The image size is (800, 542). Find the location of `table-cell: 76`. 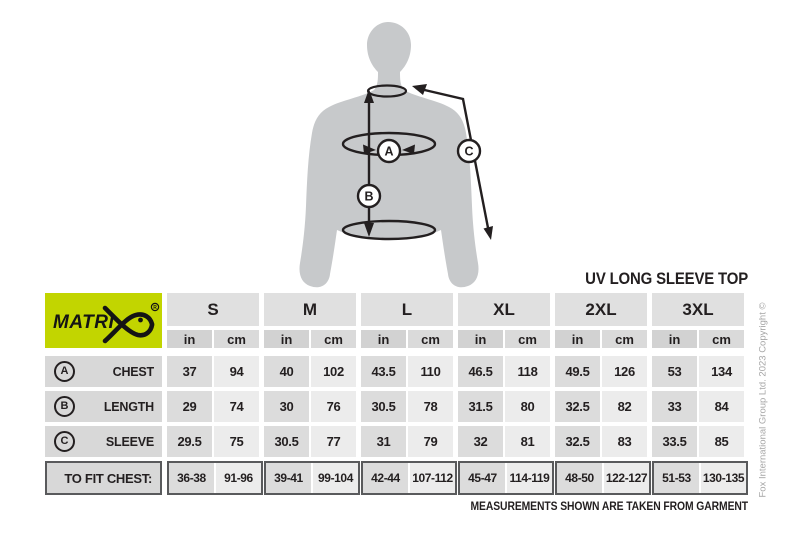

table-cell: 76 is located at coordinates (333, 406).